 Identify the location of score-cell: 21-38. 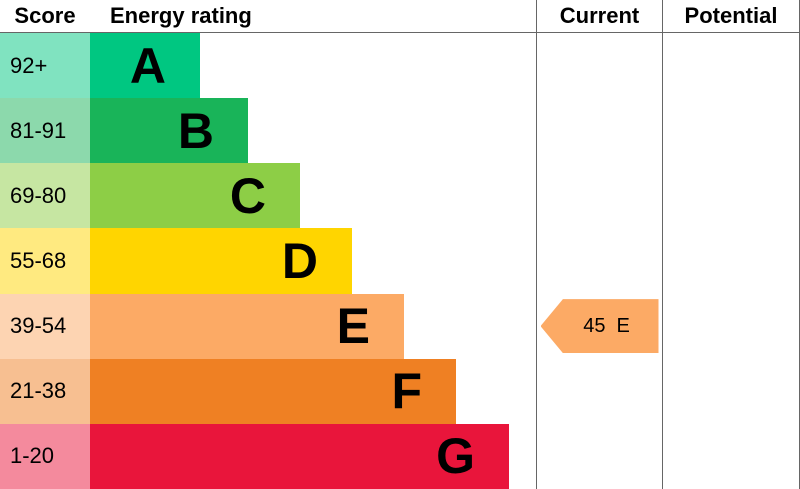
(45, 391).